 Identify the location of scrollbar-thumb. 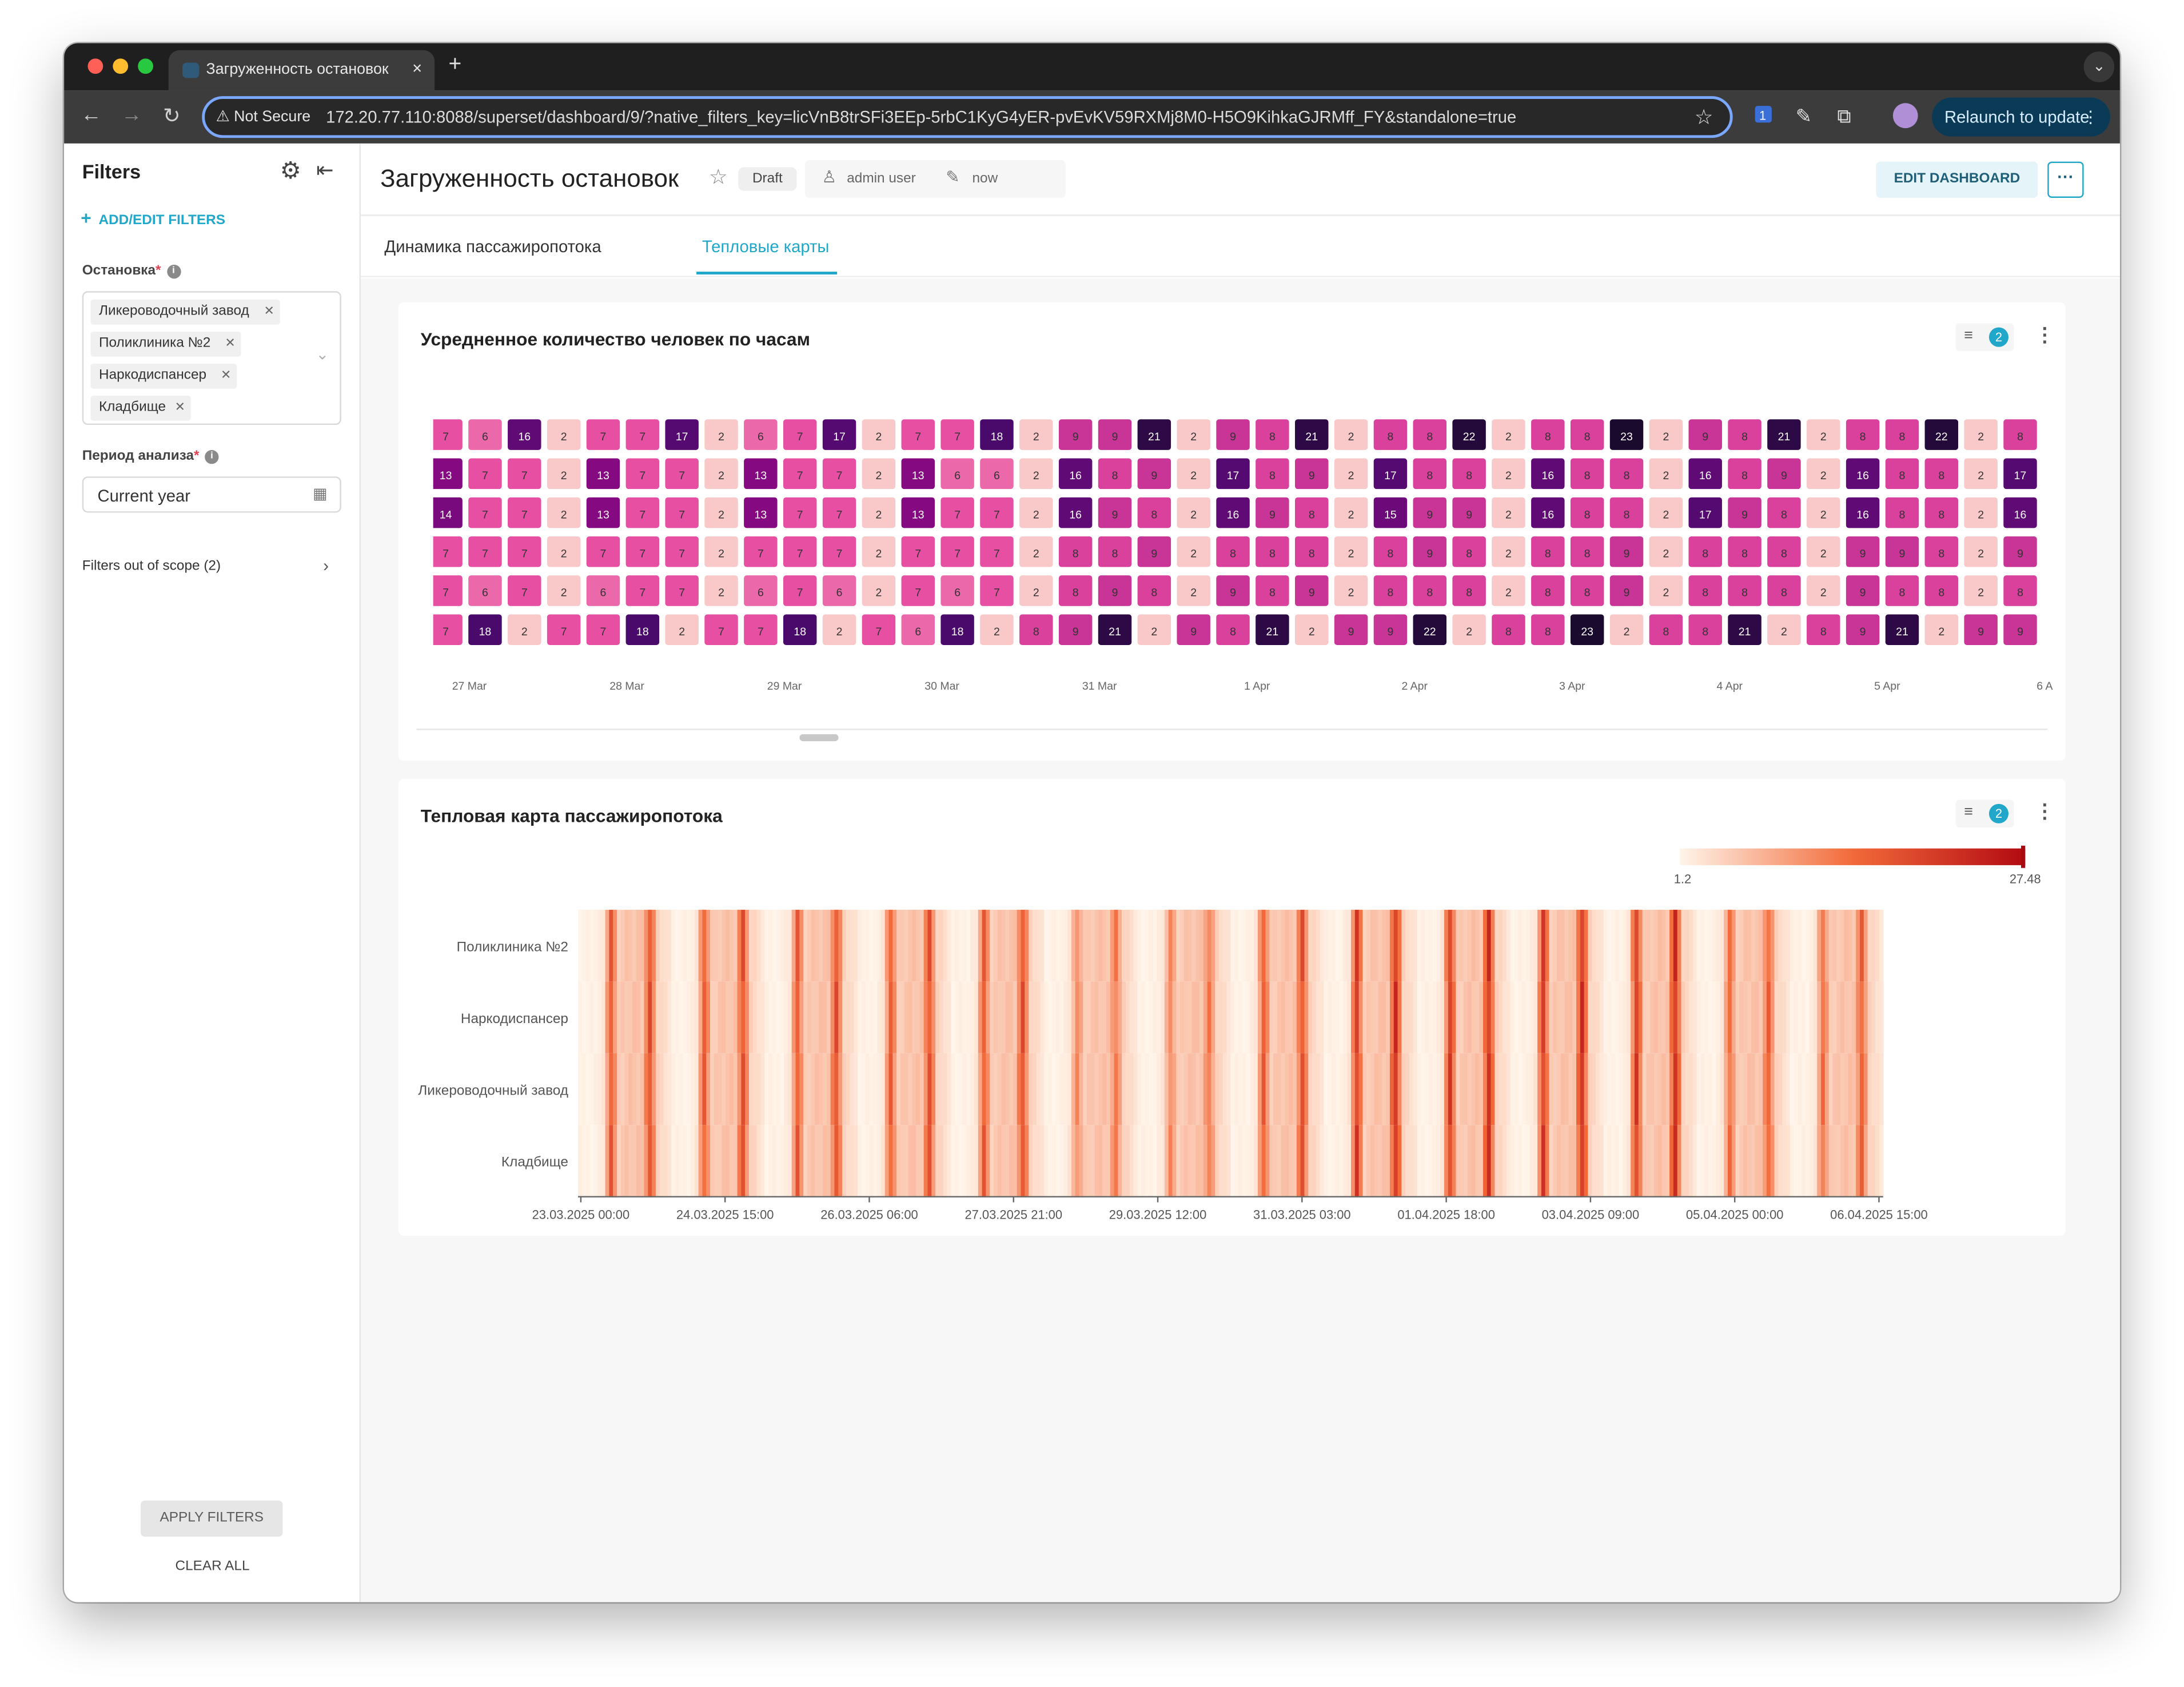
(819, 738).